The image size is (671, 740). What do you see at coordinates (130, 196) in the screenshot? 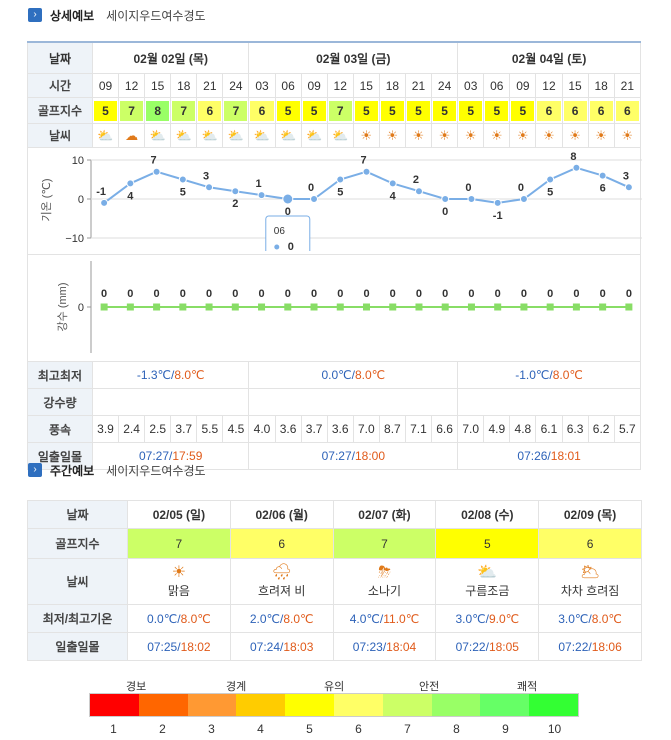
I see `temp-data-label: 4` at bounding box center [130, 196].